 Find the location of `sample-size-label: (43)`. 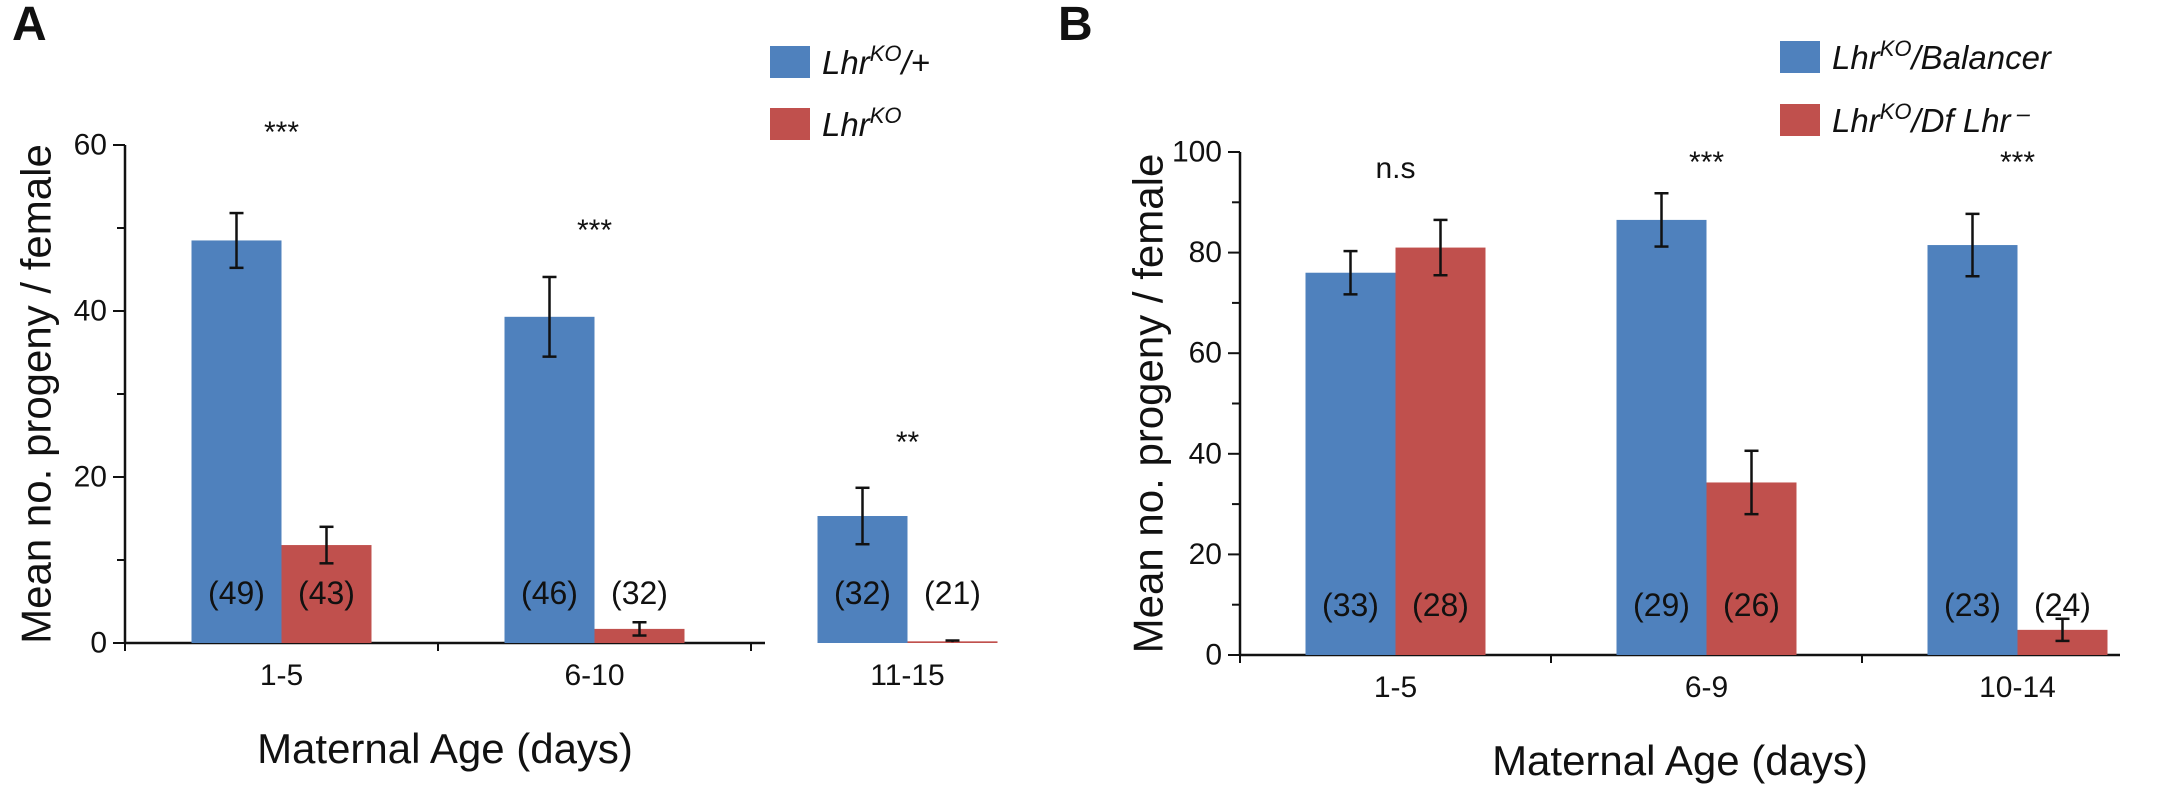

sample-size-label: (43) is located at coordinates (326, 593).